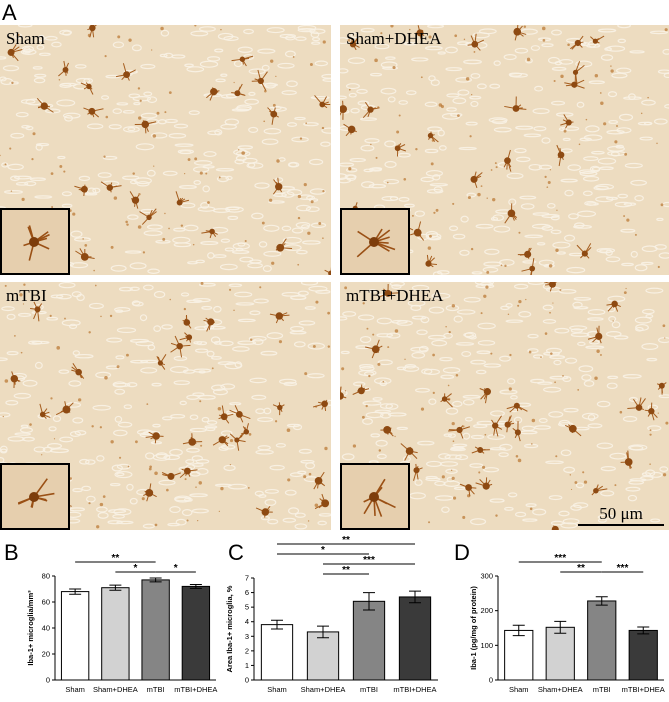  What do you see at coordinates (560, 558) in the screenshot?
I see `significance-label: ***` at bounding box center [560, 558].